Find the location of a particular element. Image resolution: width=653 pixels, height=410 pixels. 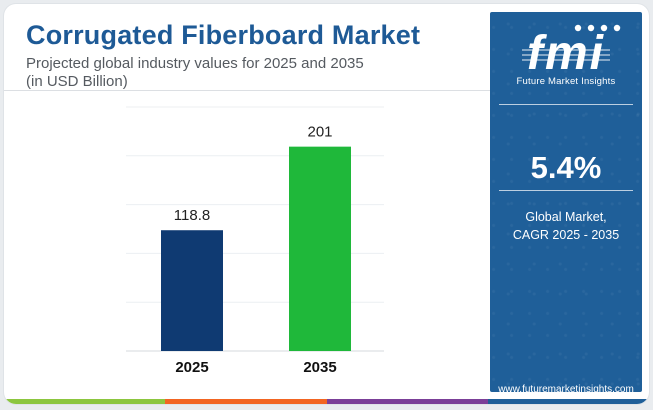

bar-2035 is located at coordinates (320, 248).